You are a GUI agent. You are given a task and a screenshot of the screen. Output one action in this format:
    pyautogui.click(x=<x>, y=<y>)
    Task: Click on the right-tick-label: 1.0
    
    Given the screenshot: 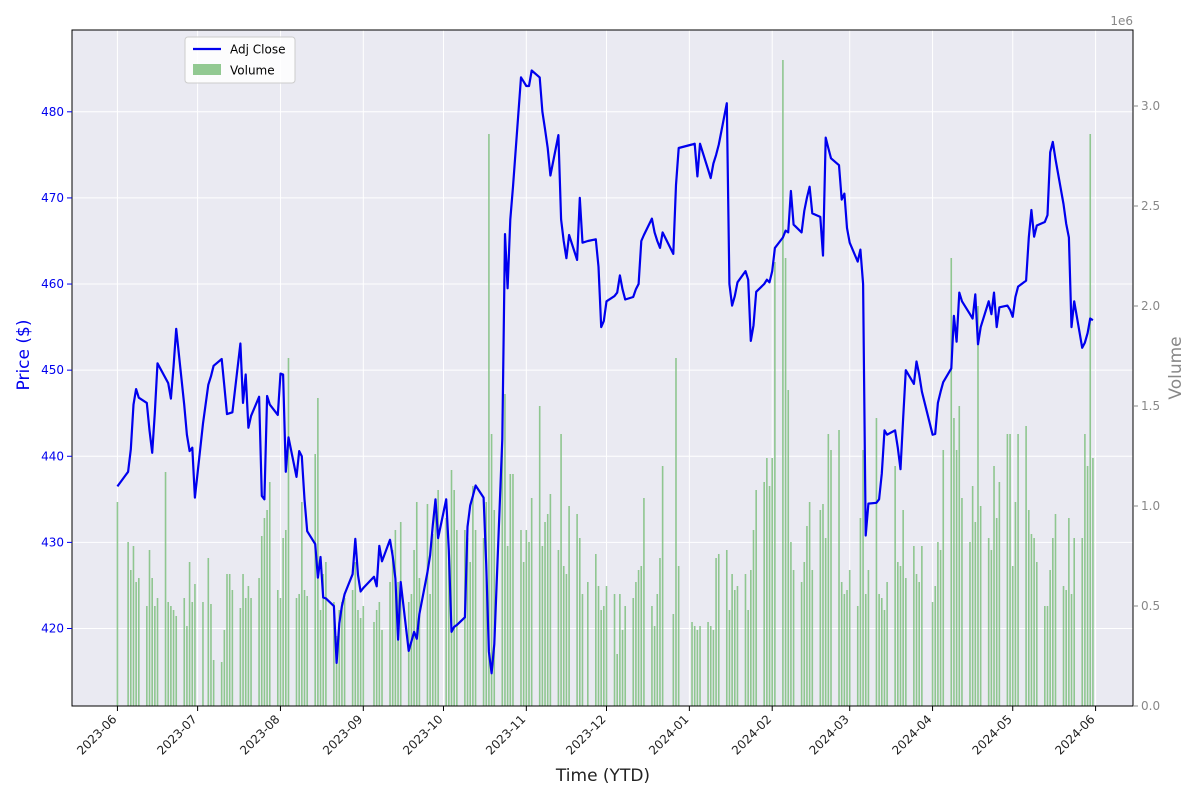 What is the action you would take?
    pyautogui.click(x=1150, y=506)
    